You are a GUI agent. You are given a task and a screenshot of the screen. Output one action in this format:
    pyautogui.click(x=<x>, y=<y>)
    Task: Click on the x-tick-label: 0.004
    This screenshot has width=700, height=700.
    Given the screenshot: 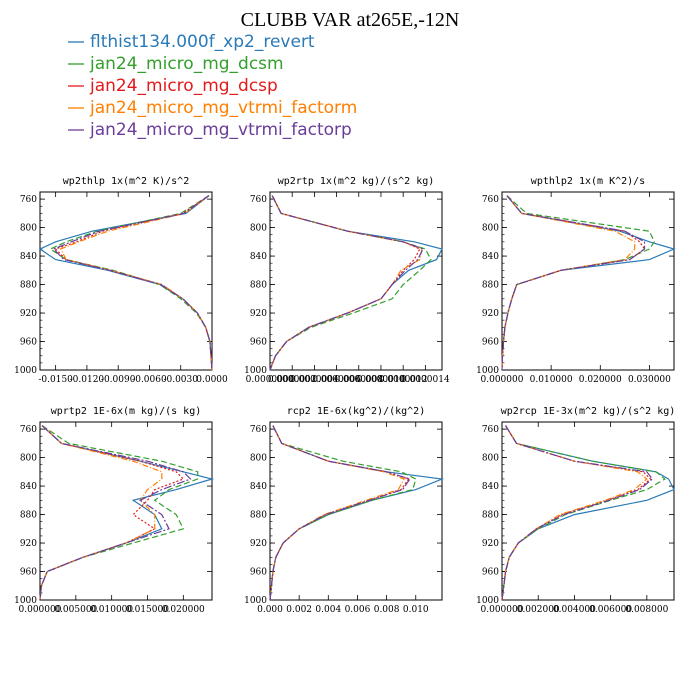 What is the action you would take?
    pyautogui.click(x=328, y=610)
    